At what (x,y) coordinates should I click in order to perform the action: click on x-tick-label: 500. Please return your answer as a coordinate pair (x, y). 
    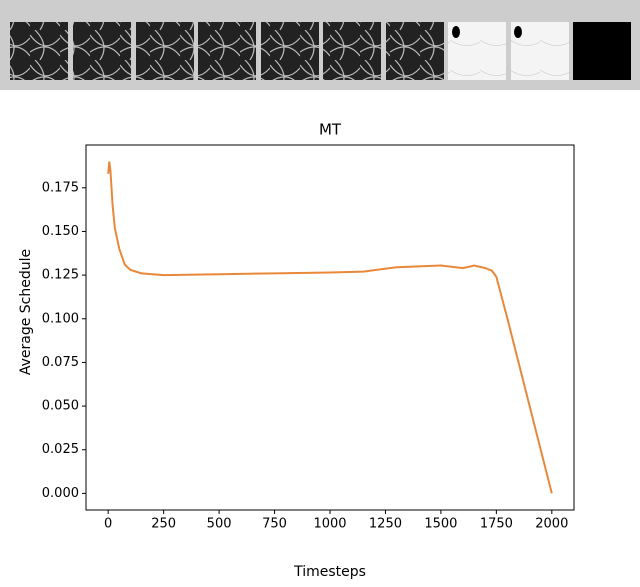
    Looking at the image, I should click on (219, 524).